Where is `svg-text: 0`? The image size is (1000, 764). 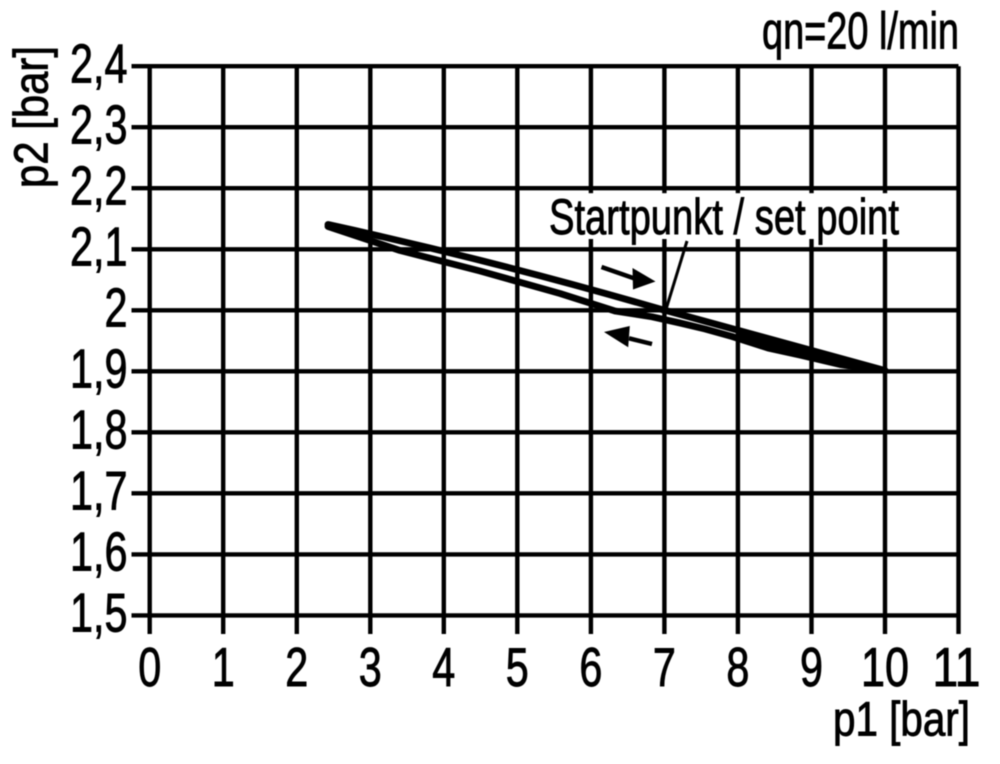 svg-text: 0 is located at coordinates (149, 667).